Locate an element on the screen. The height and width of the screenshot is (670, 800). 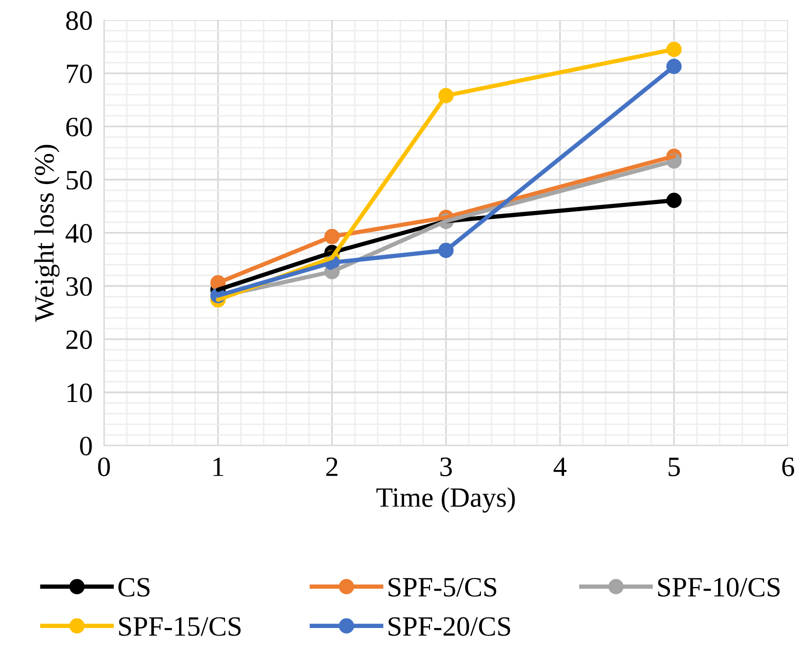
y-tick-label: 50 is located at coordinates (79, 180).